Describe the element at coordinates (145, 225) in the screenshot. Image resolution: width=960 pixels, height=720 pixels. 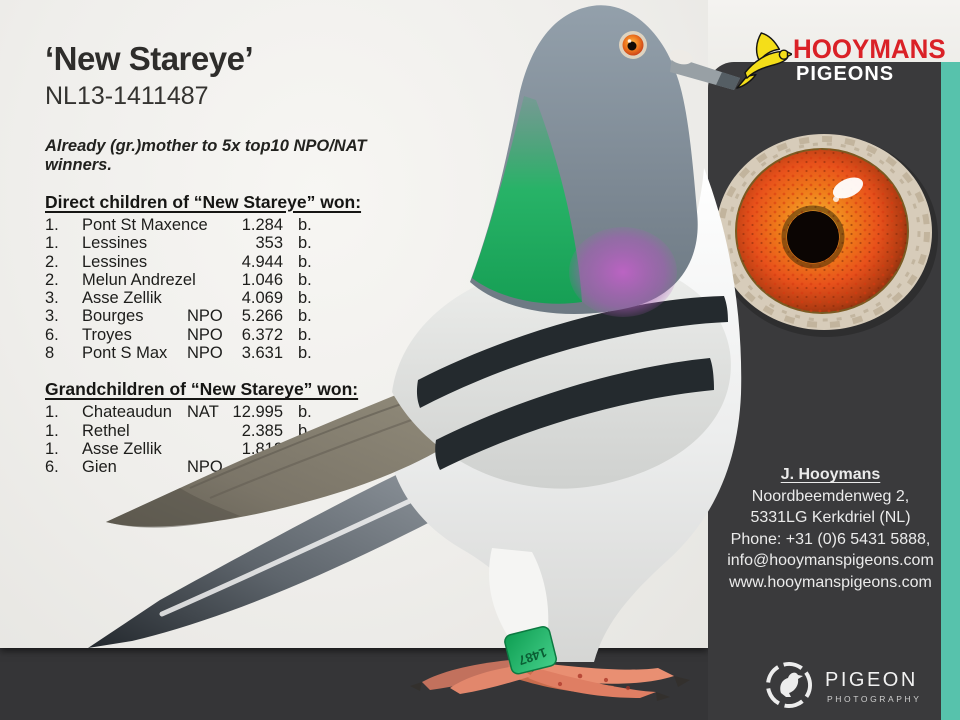
I see `result-race: Pont St Maxence` at that location.